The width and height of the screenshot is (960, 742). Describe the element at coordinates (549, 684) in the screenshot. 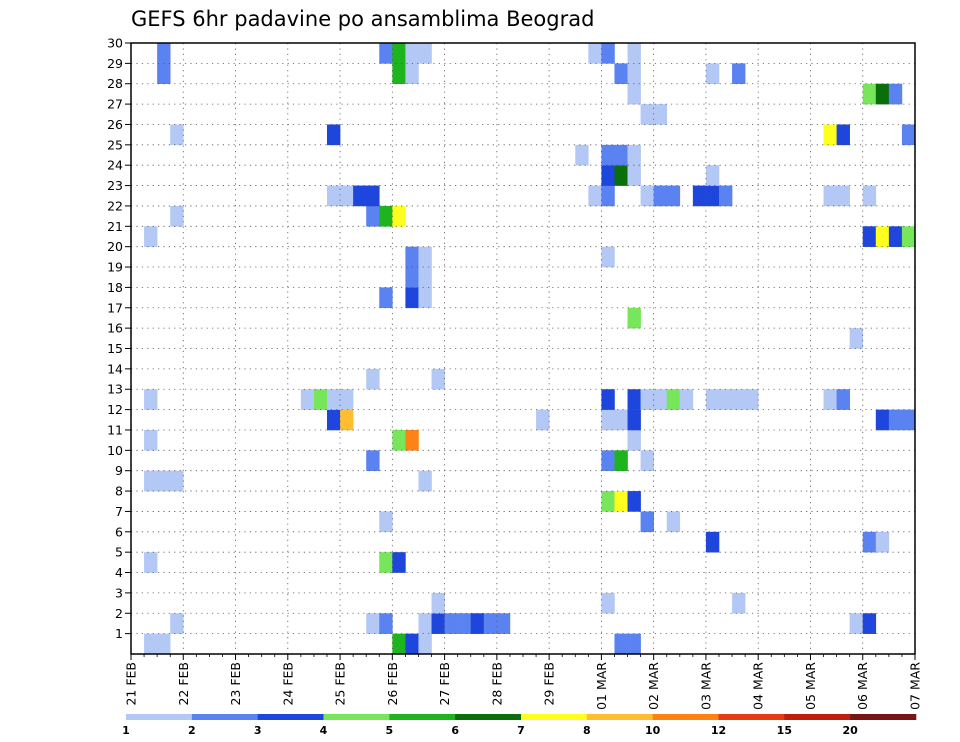

I see `x-tick-label: 29 FEB` at that location.